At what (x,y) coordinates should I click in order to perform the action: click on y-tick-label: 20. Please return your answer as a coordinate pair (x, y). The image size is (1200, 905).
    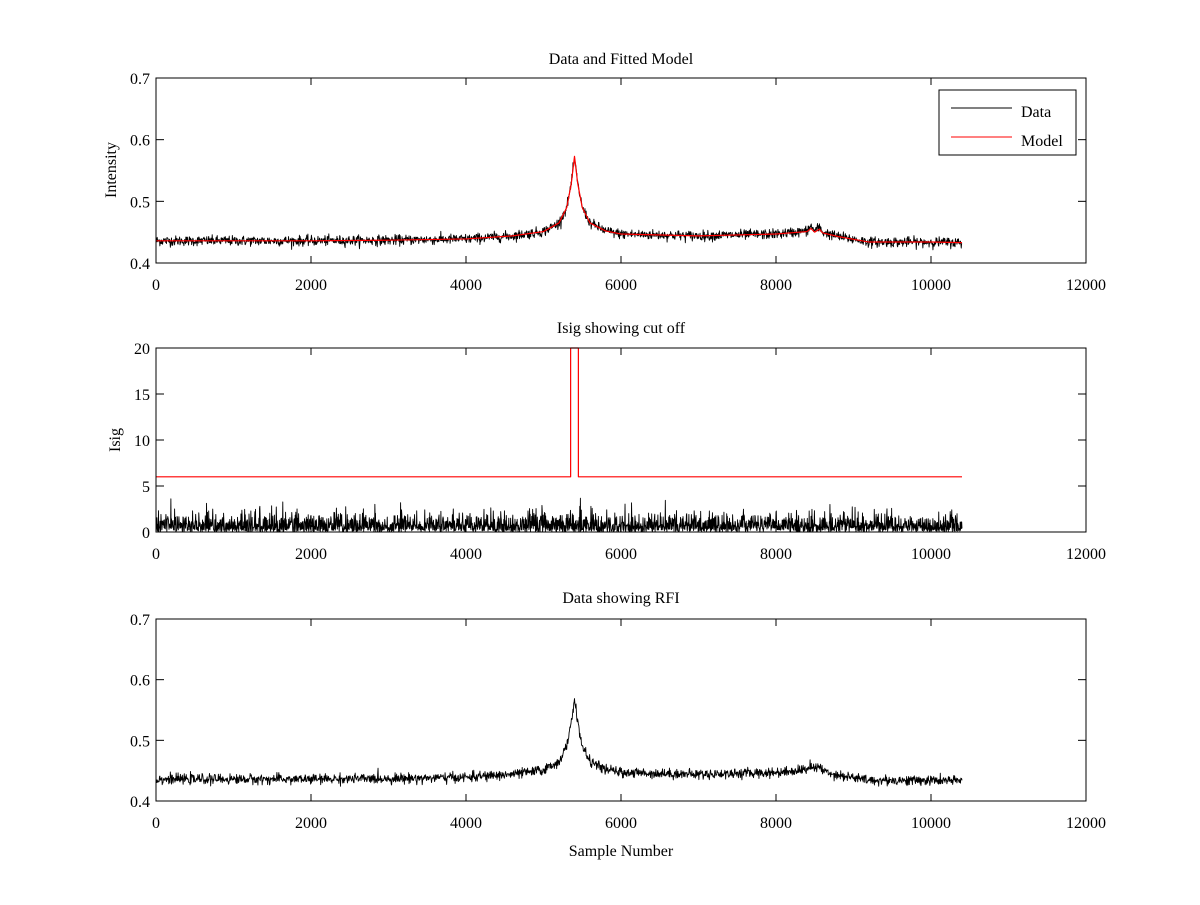
    Looking at the image, I should click on (142, 349).